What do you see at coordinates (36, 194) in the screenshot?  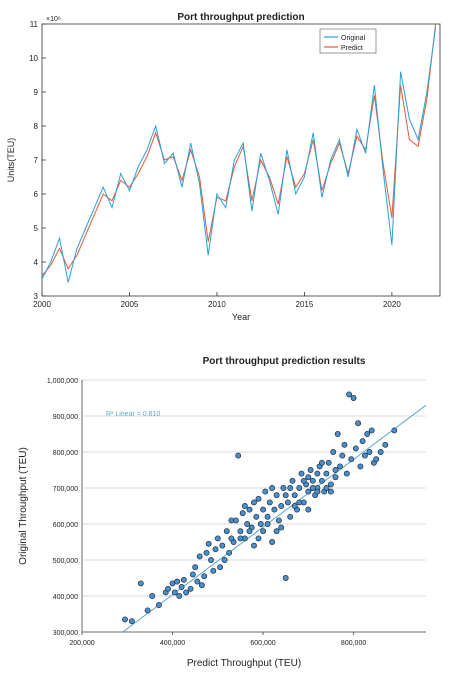 I see `y-tick-label: 6` at bounding box center [36, 194].